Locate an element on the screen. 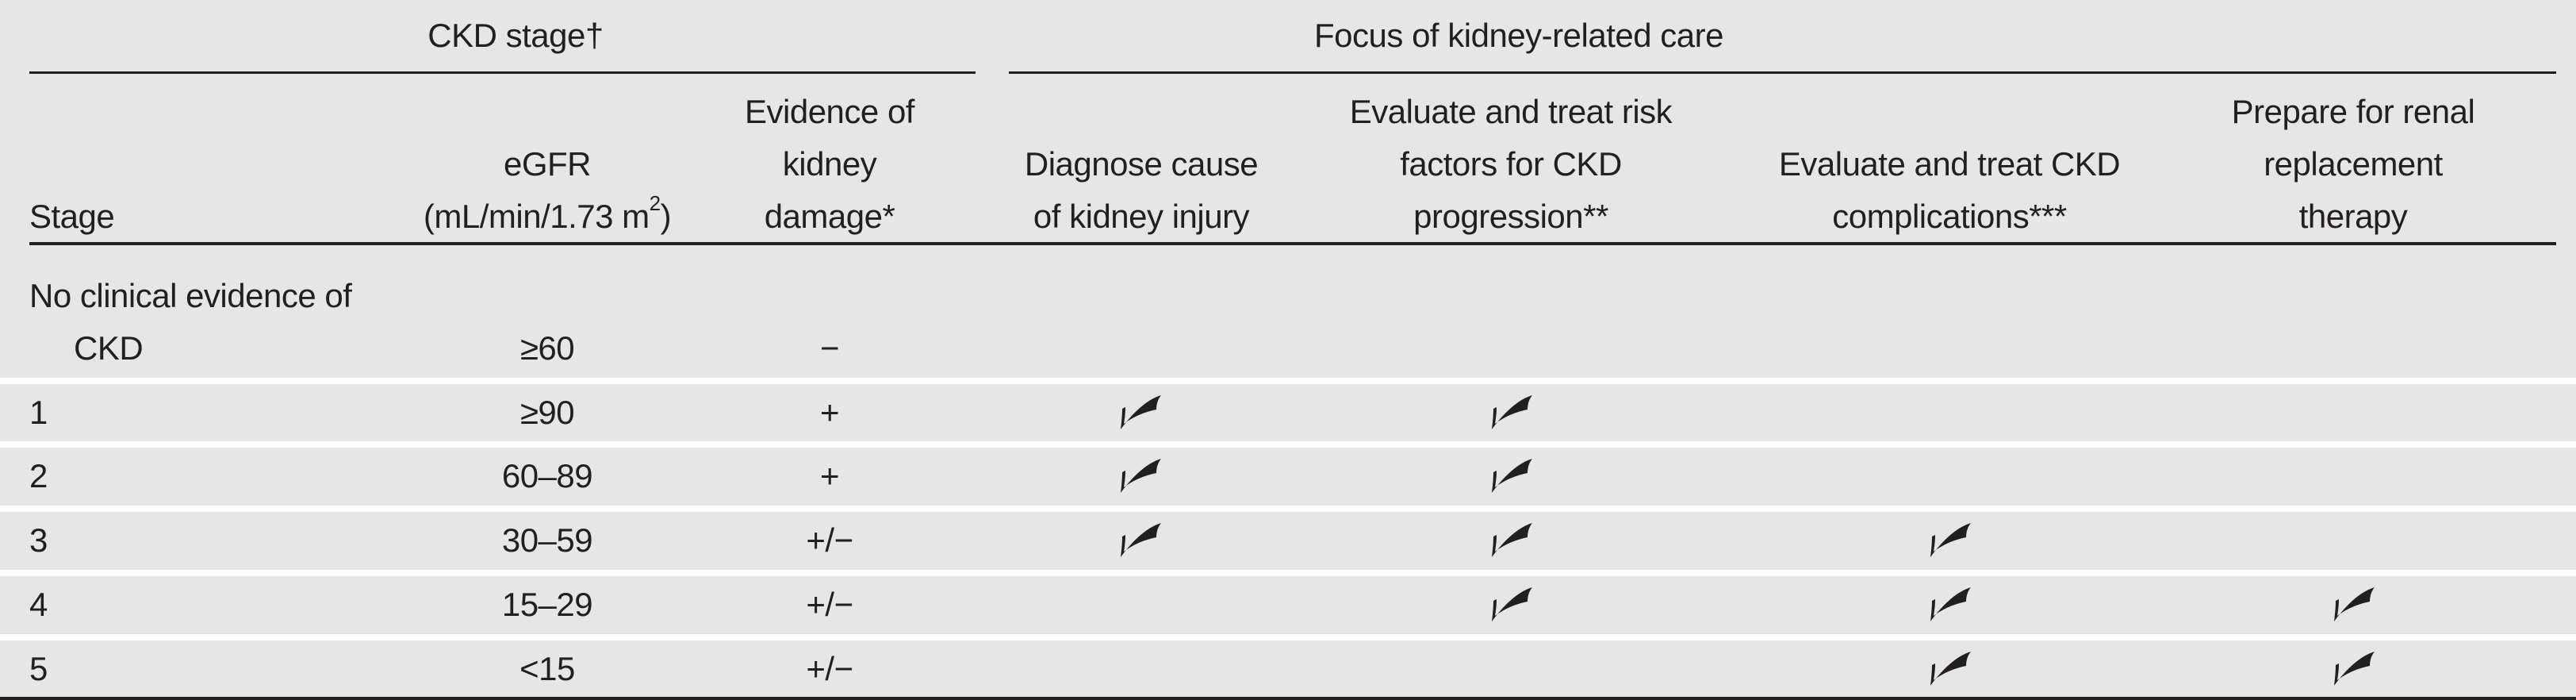  column-header-rrt-1: Prepare for renal is located at coordinates (2353, 111).